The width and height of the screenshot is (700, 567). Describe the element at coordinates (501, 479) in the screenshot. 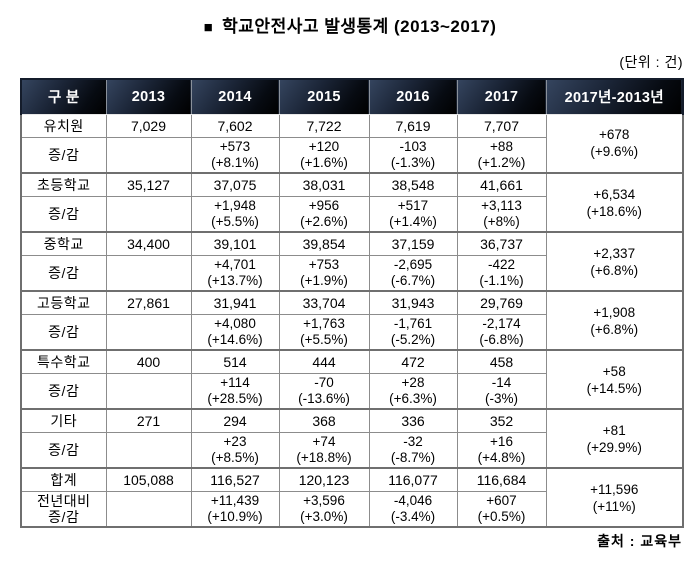

I see `value-cell: 116,684` at that location.